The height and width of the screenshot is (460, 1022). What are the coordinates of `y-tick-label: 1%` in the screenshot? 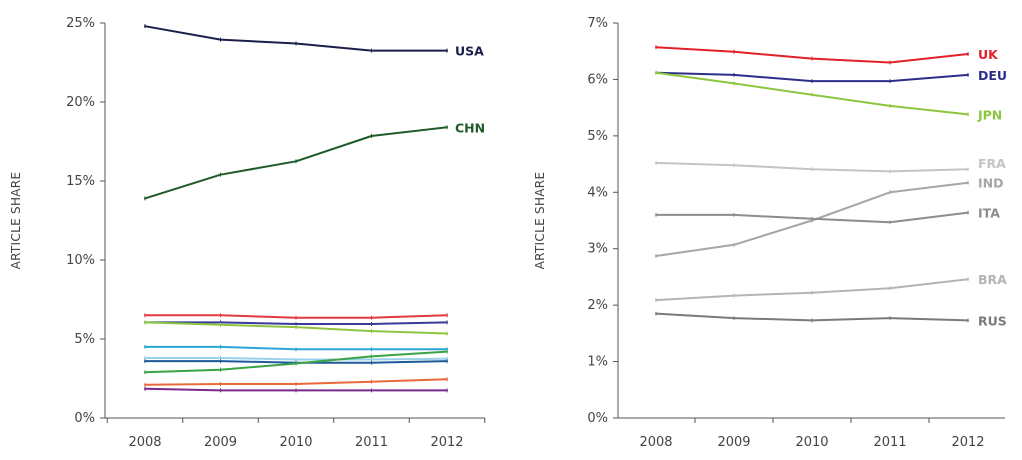 It's located at (597, 362).